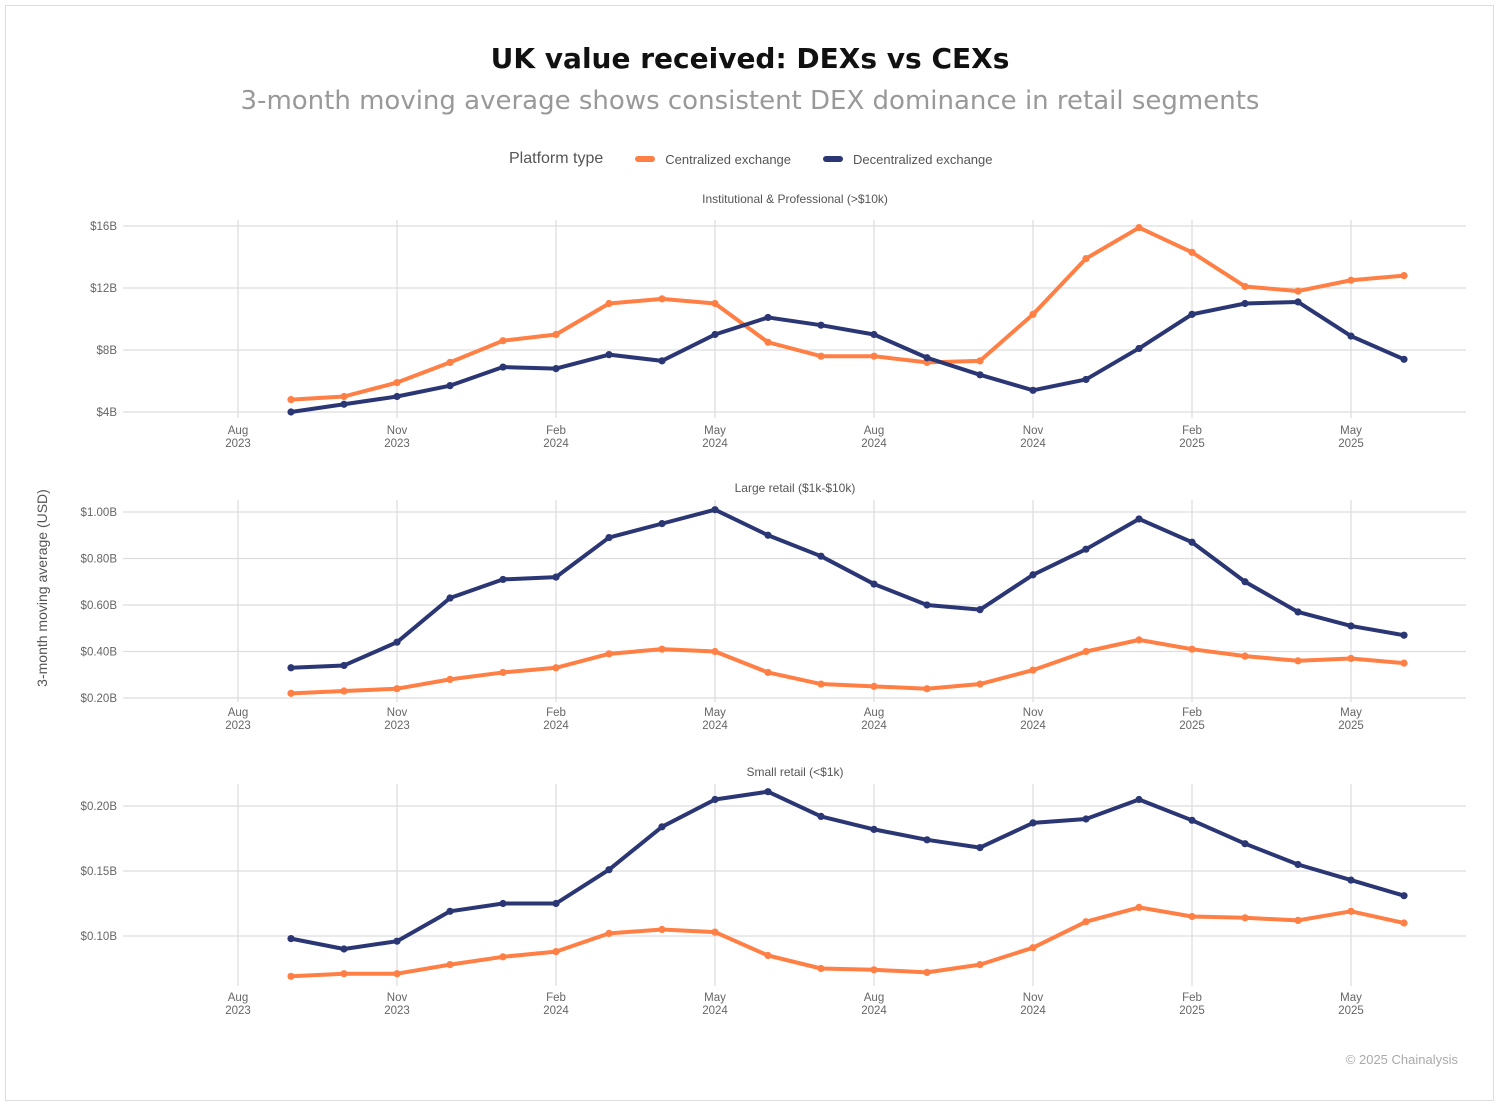 This screenshot has height=1106, width=1500. What do you see at coordinates (908, 159) in the screenshot?
I see `legend-item-dex: Decentralized exchange` at bounding box center [908, 159].